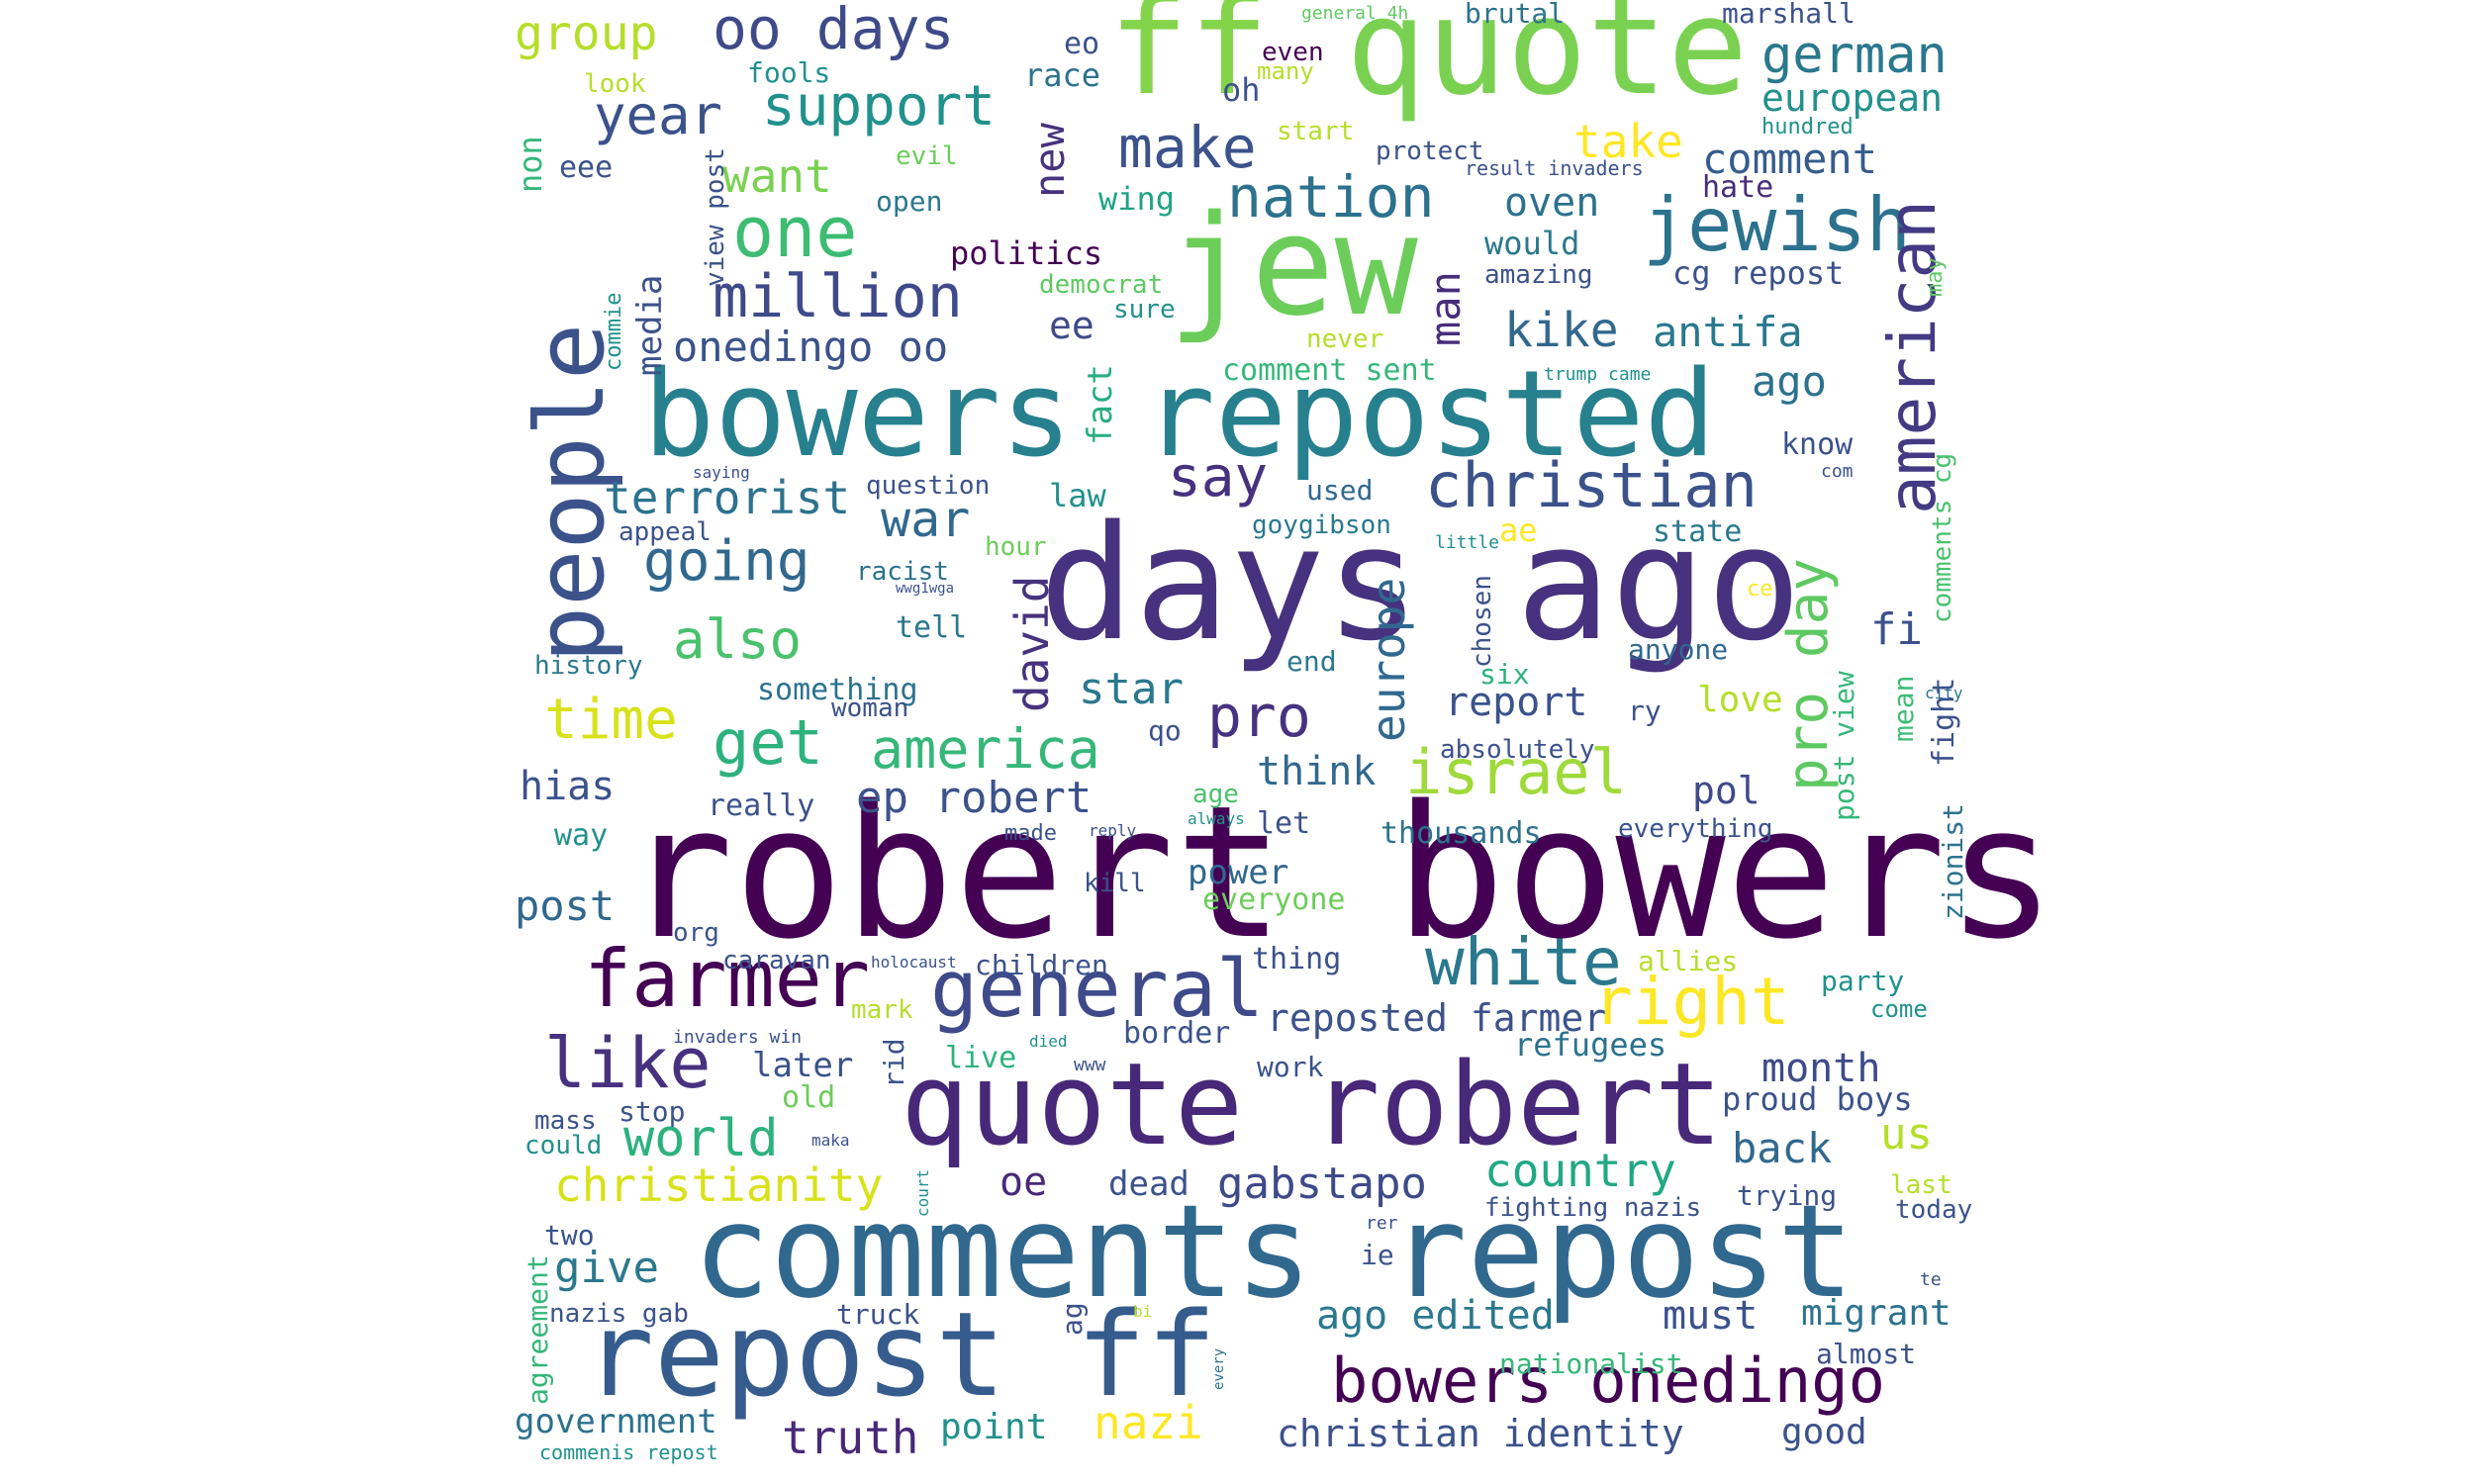  I want to click on cloud-word: white, so click(1524, 962).